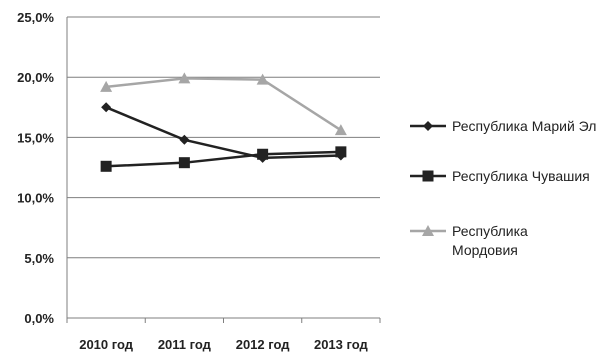 Image resolution: width=613 pixels, height=356 pixels. What do you see at coordinates (35, 198) in the screenshot?
I see `y-tick-label: 10,0%` at bounding box center [35, 198].